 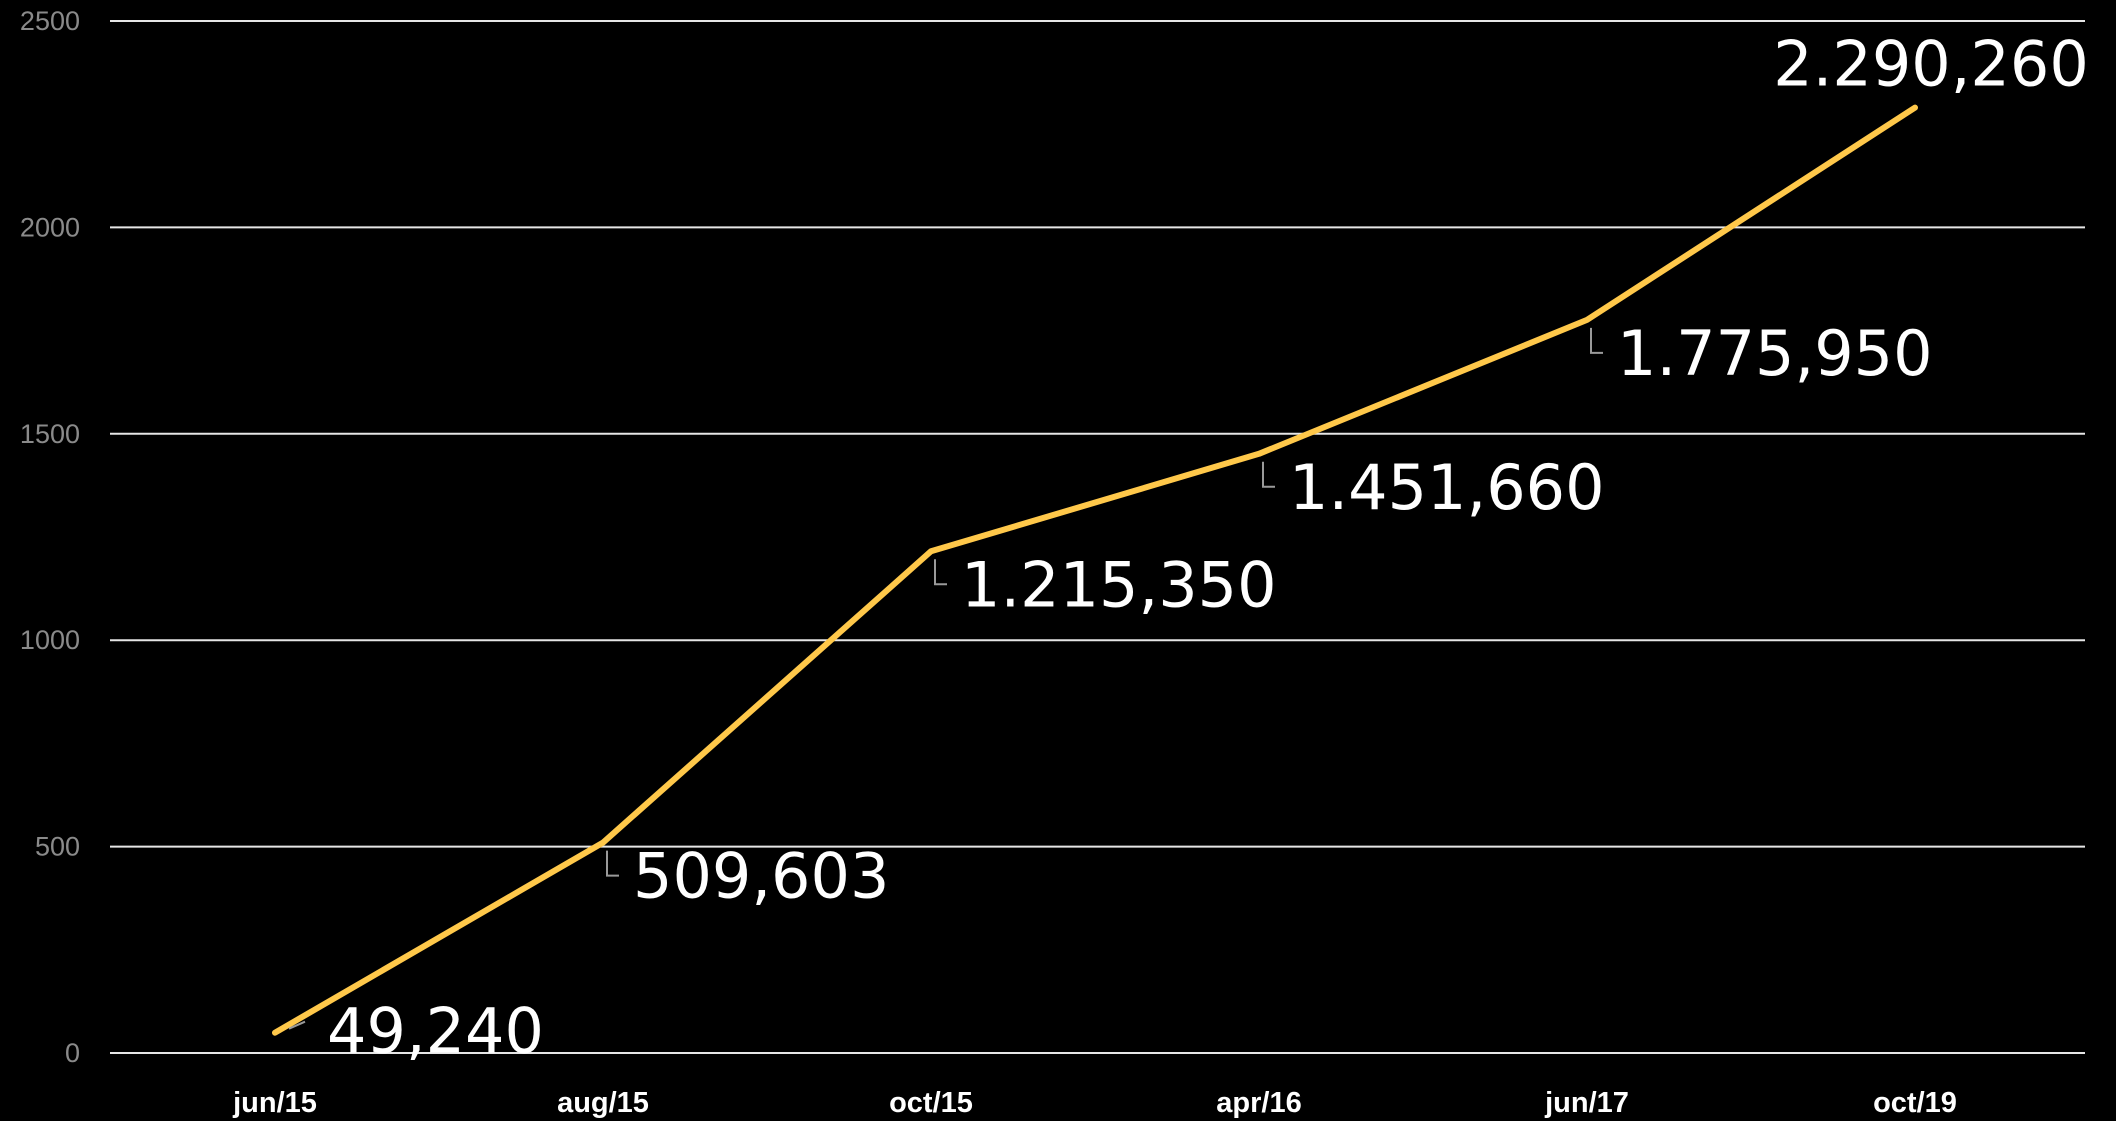 What do you see at coordinates (1258, 1103) in the screenshot?
I see `x-tick-label: apr/16` at bounding box center [1258, 1103].